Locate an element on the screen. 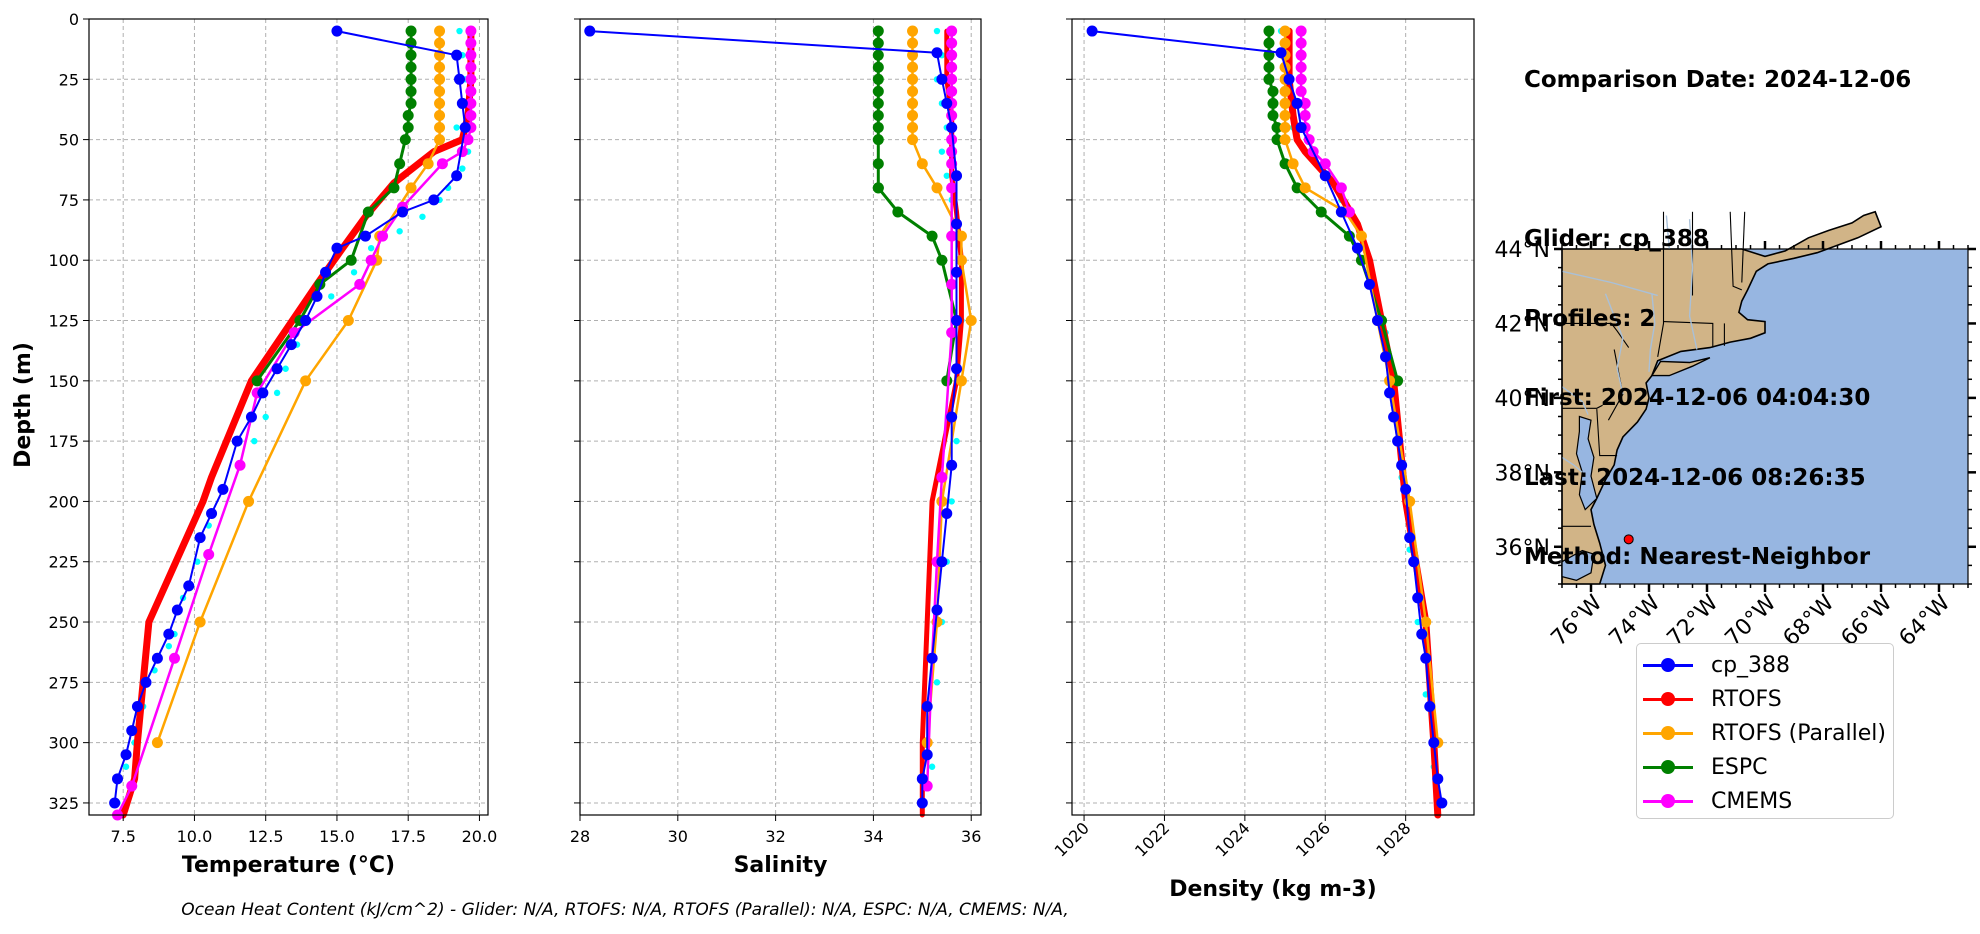 The width and height of the screenshot is (1980, 934). lat-tick-label: 42°N is located at coordinates (1522, 324).